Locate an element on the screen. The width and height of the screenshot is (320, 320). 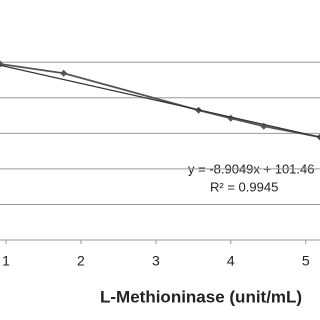
x-tick-label: 3 is located at coordinates (156, 261).